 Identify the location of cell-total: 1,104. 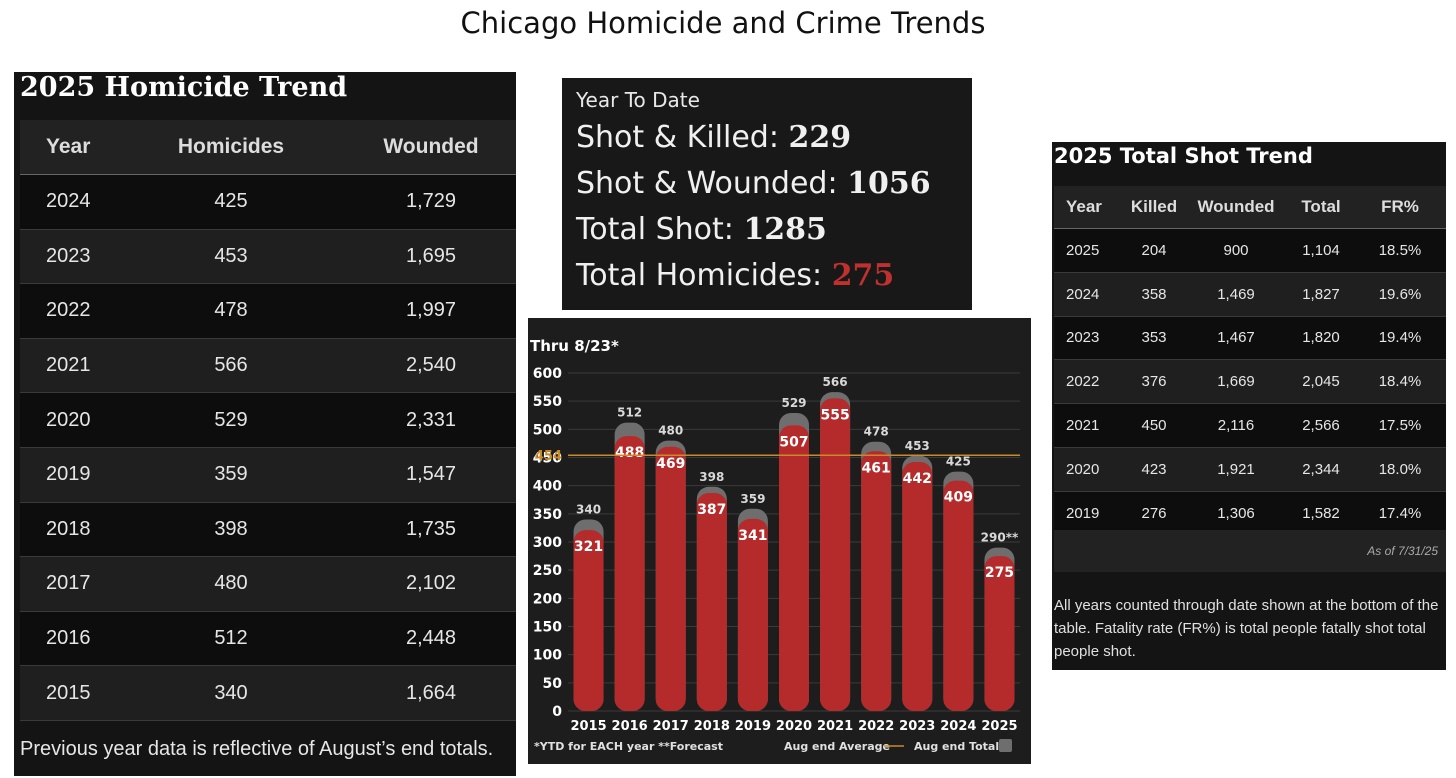
(1321, 250).